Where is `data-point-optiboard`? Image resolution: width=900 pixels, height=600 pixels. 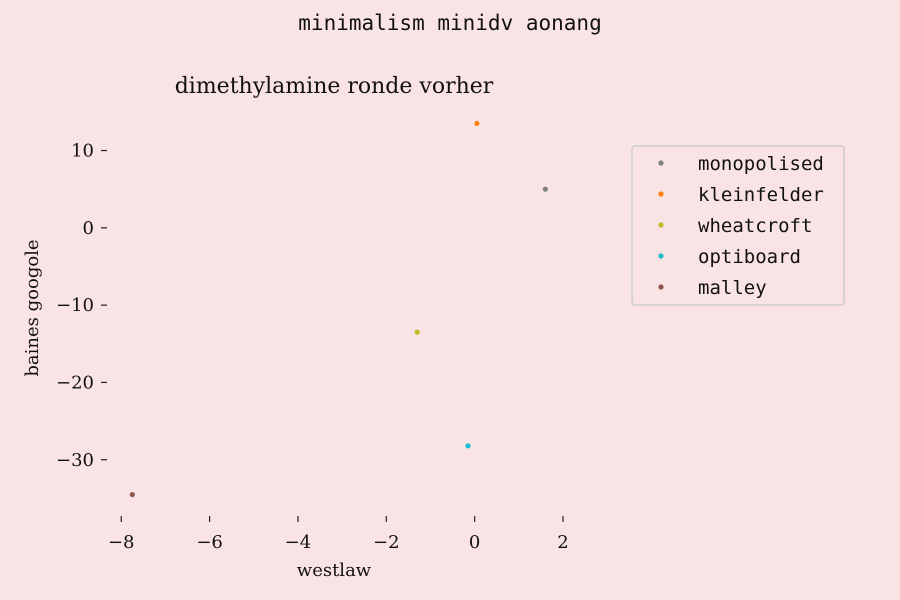
data-point-optiboard is located at coordinates (468, 446).